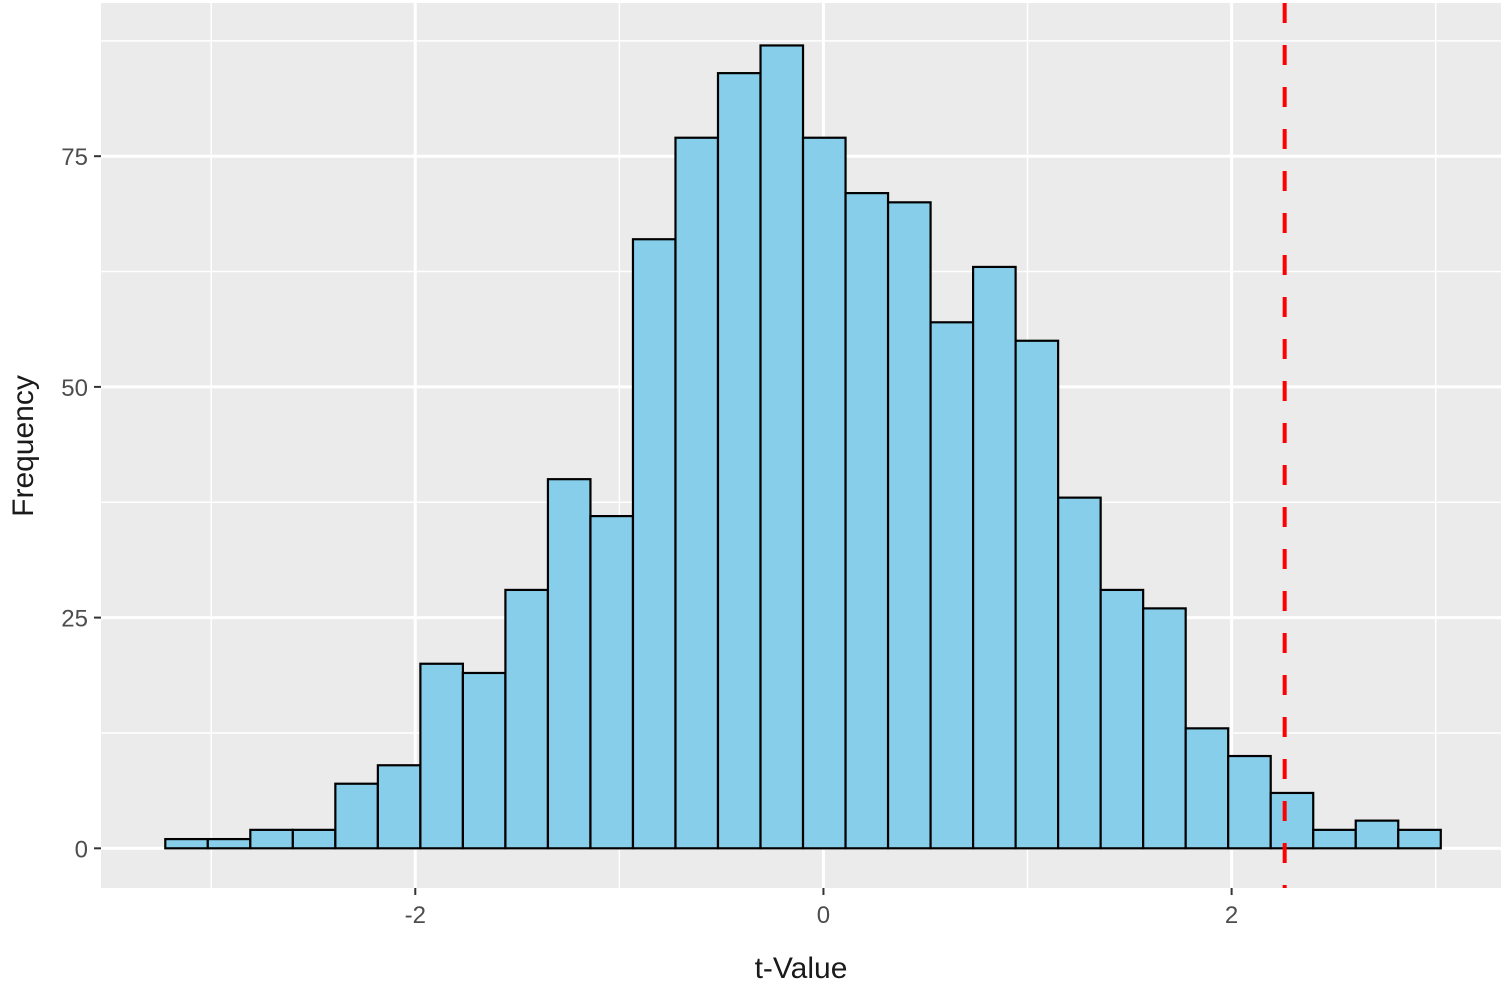 This screenshot has height=985, width=1505. What do you see at coordinates (74, 157) in the screenshot?
I see `y-tick-label: 75` at bounding box center [74, 157].